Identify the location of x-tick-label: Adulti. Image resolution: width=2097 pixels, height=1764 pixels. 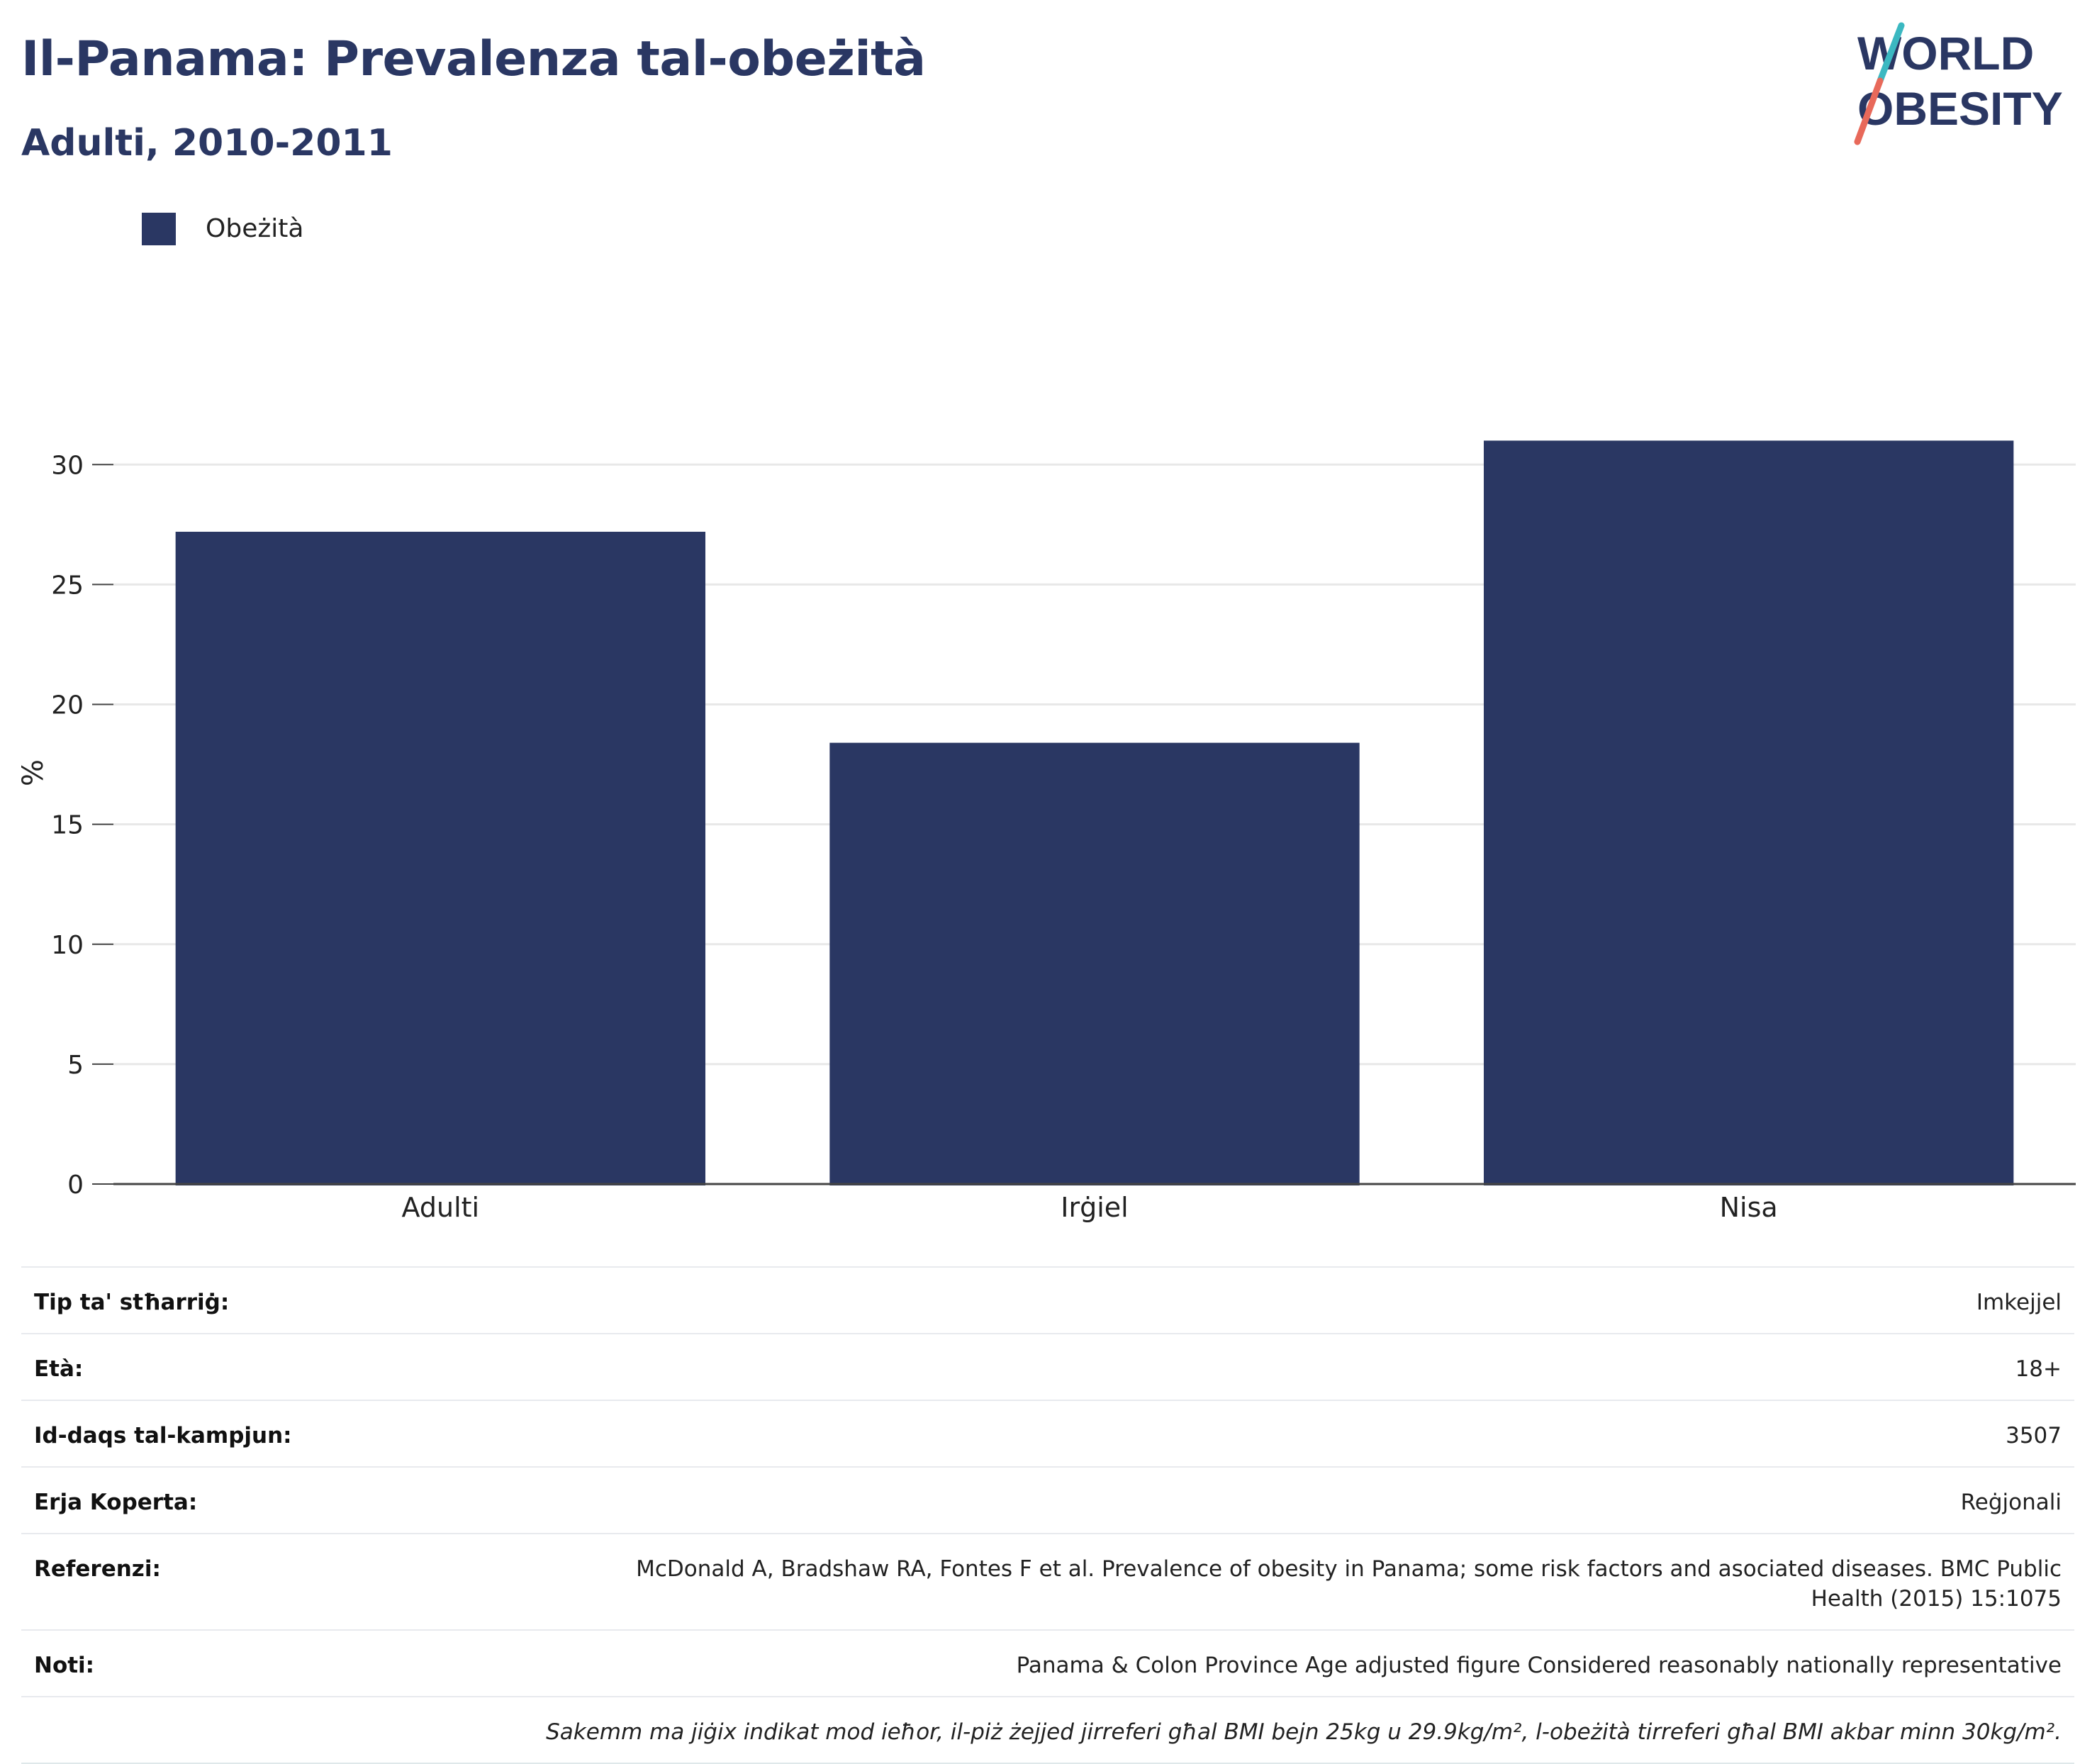
(441, 1207).